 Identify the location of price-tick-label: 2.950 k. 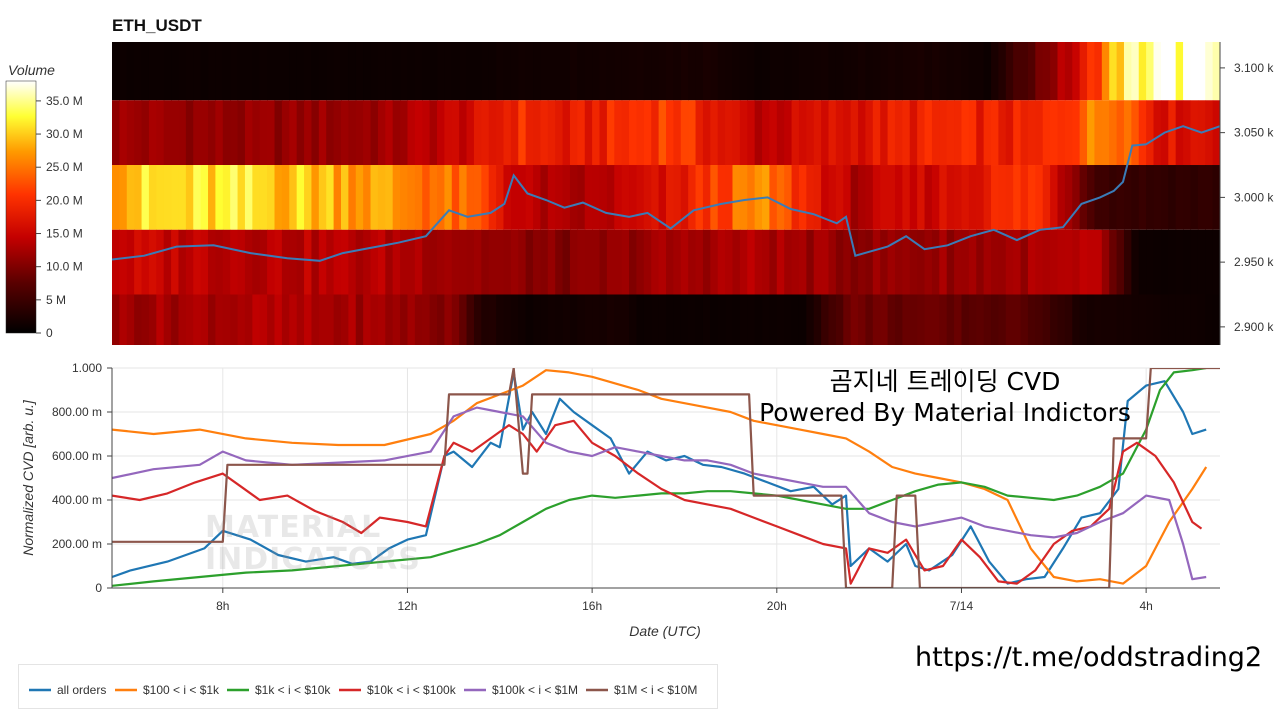
(1254, 262).